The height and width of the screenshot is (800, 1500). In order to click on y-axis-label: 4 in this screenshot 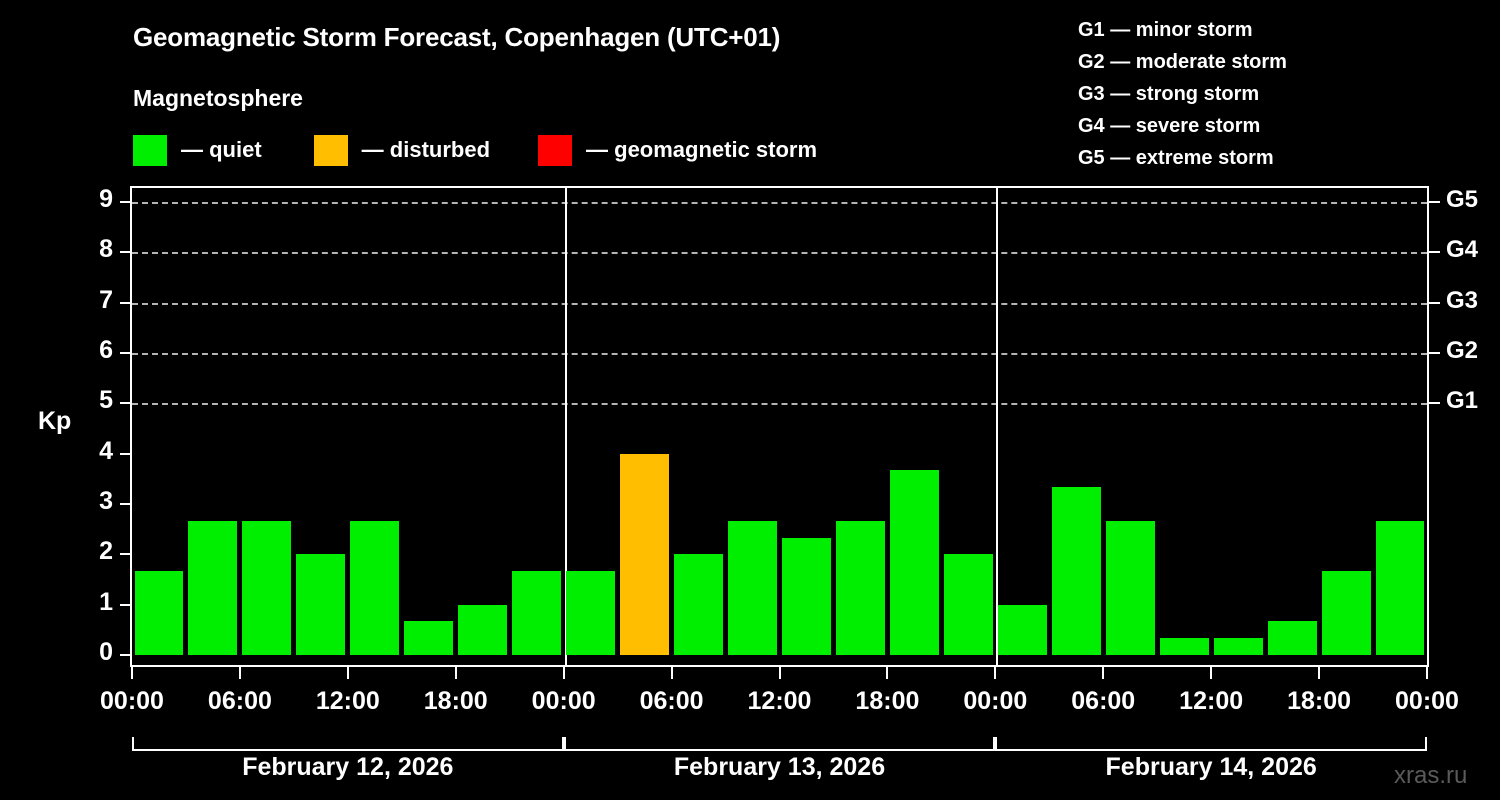, I will do `click(106, 450)`.